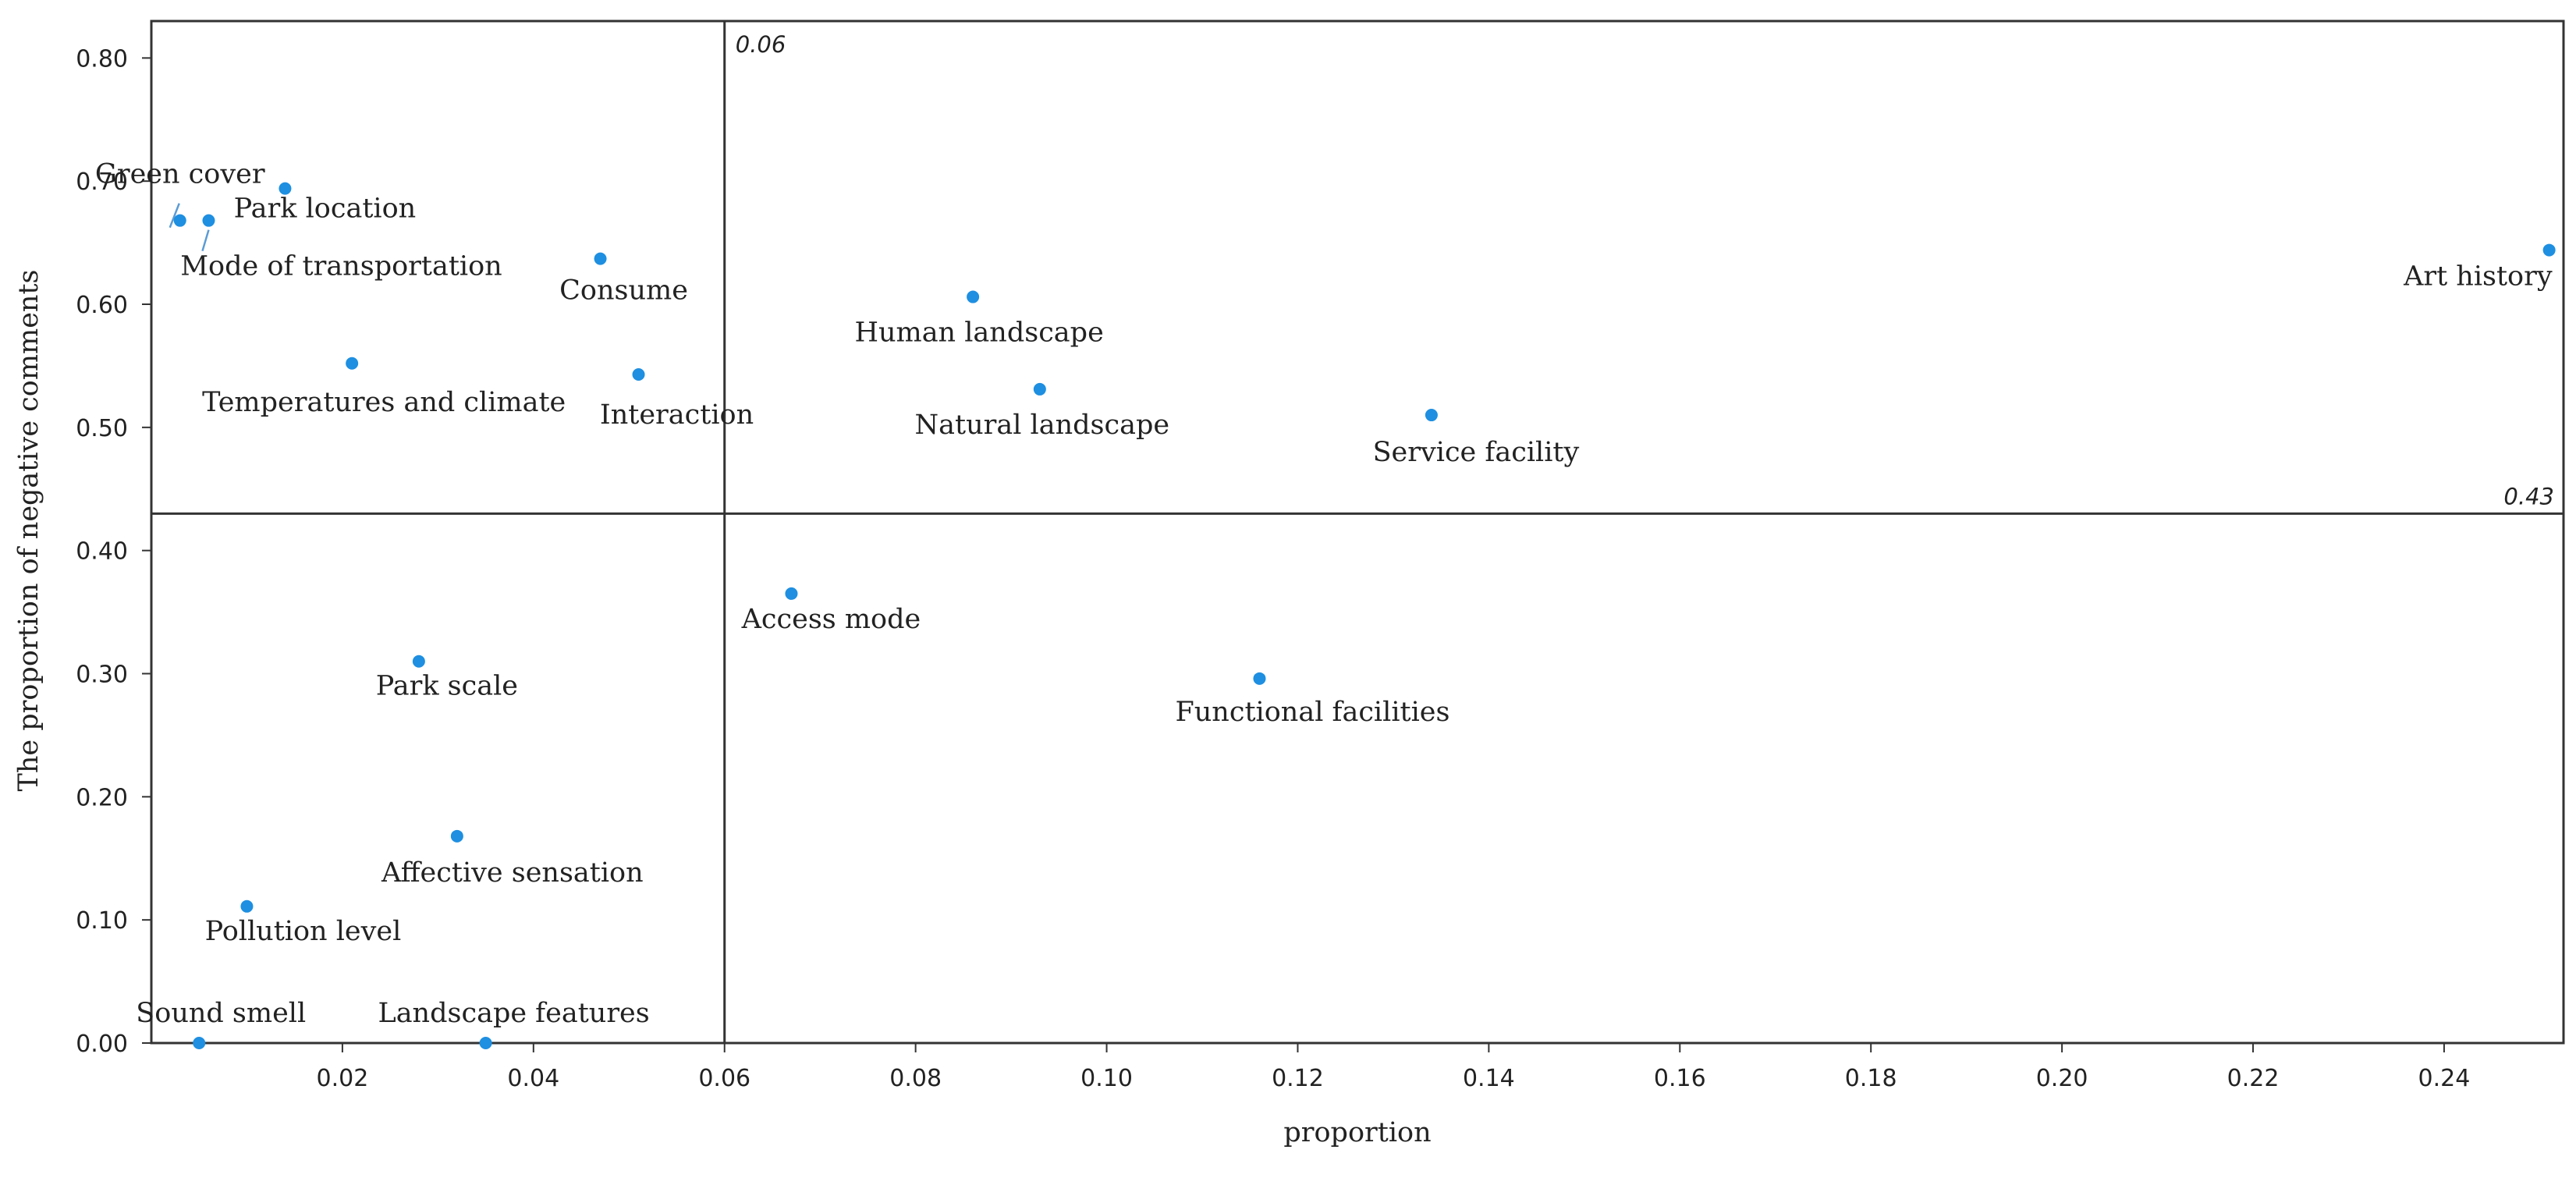 This screenshot has width=2576, height=1178. Describe the element at coordinates (102, 306) in the screenshot. I see `y-tick-label: 0.60` at that location.